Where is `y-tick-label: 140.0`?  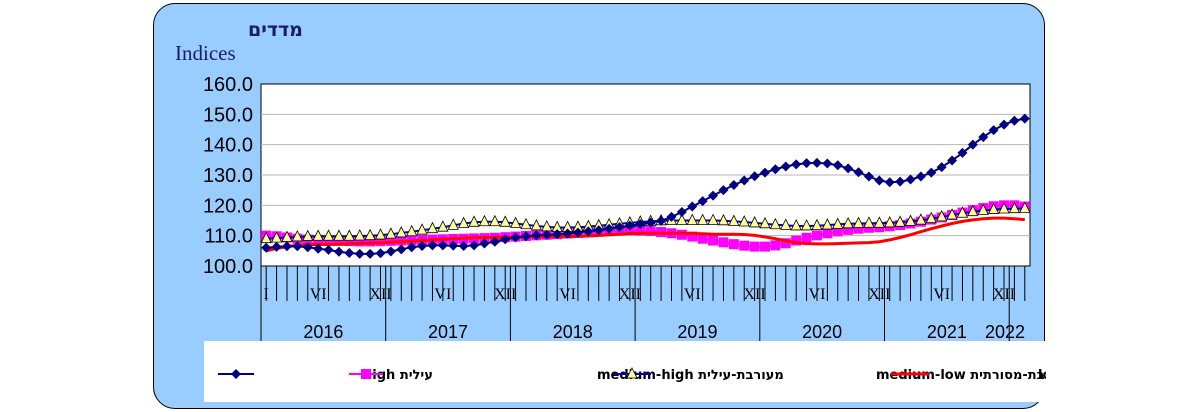
y-tick-label: 140.0 is located at coordinates (228, 146).